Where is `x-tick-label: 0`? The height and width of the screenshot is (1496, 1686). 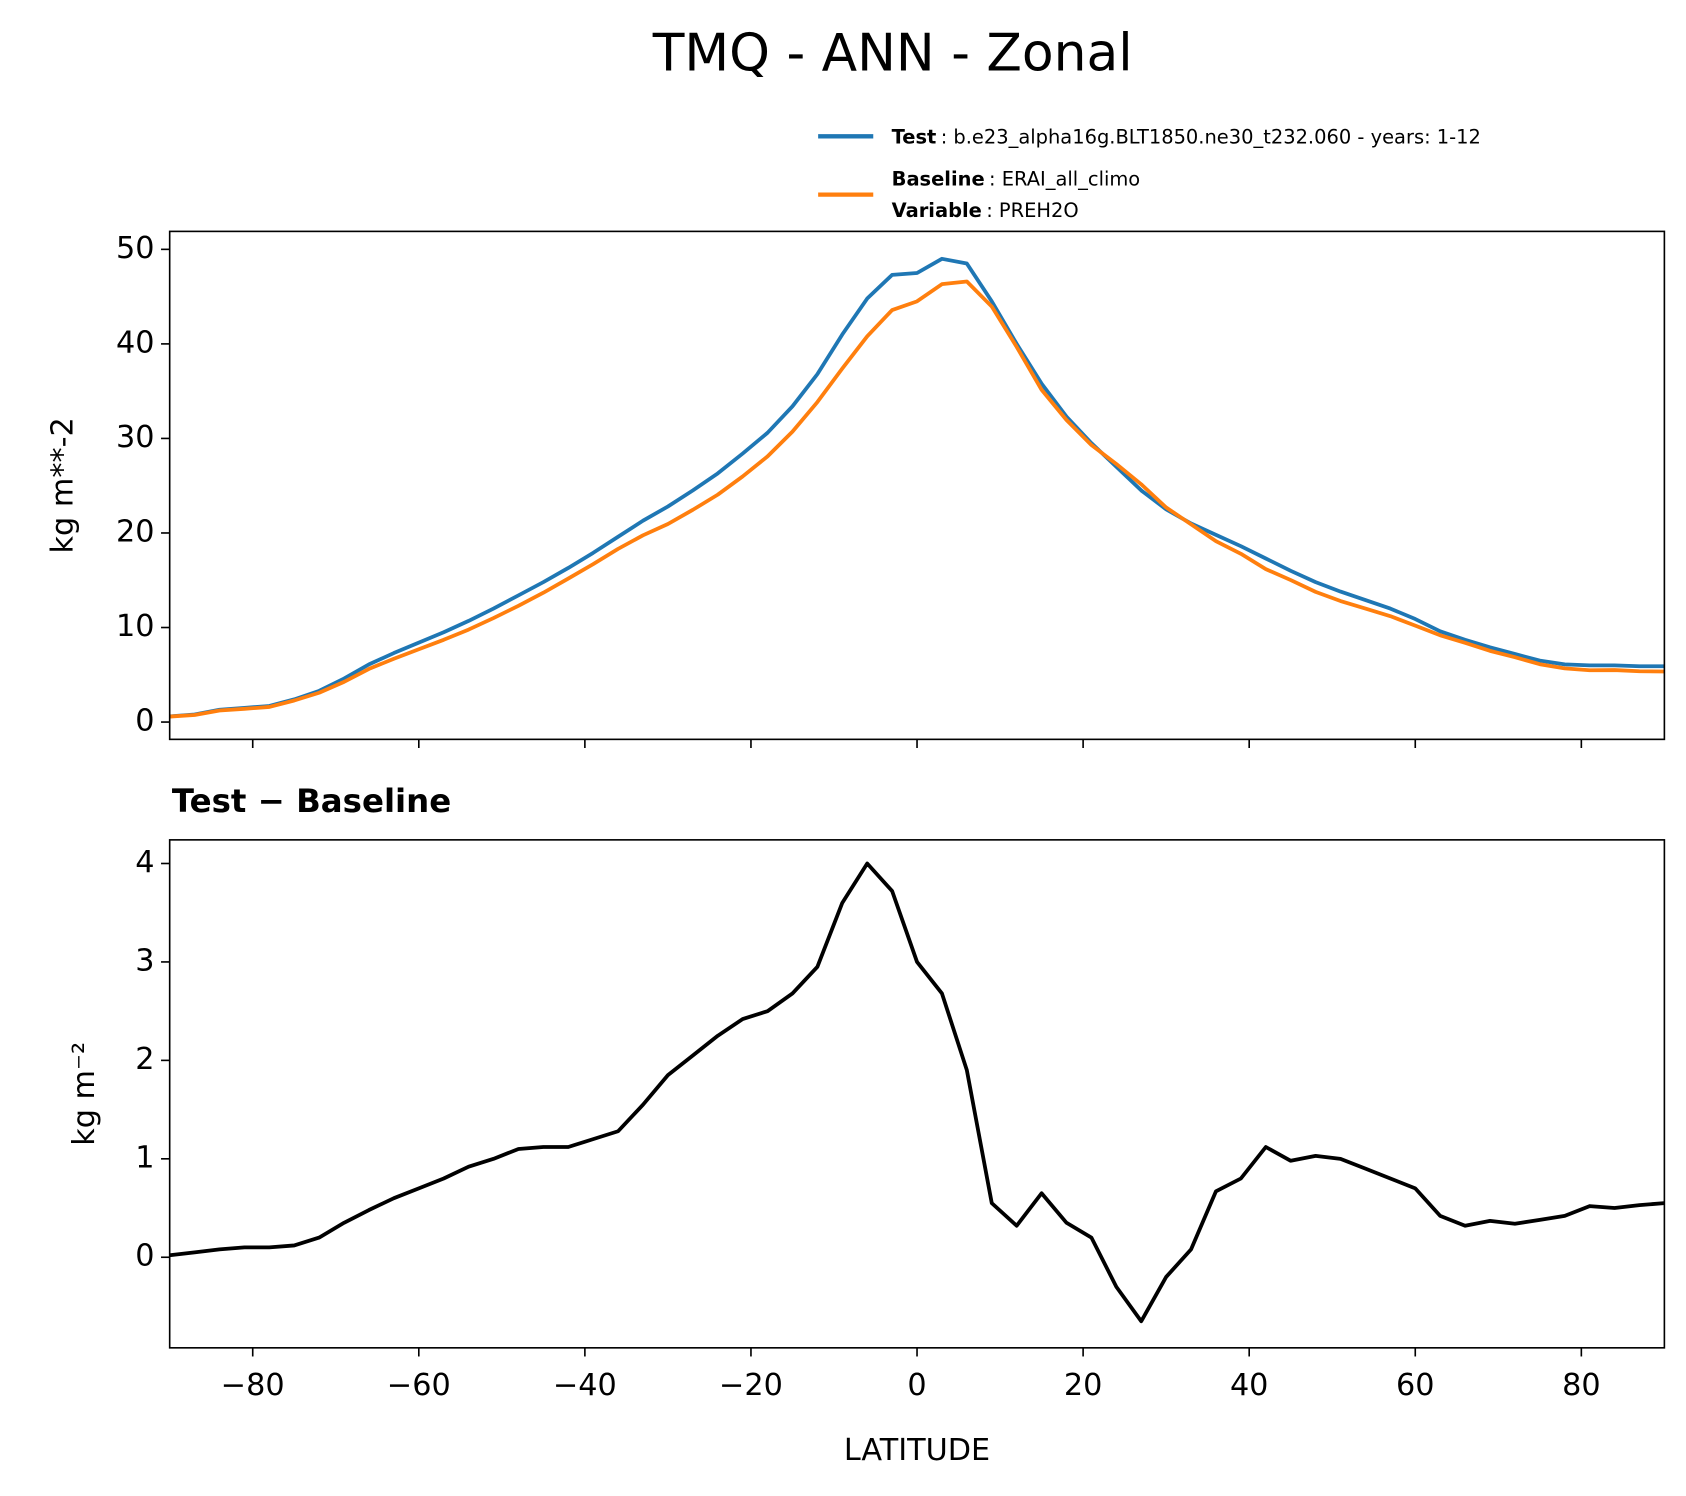 x-tick-label: 0 is located at coordinates (916, 1385).